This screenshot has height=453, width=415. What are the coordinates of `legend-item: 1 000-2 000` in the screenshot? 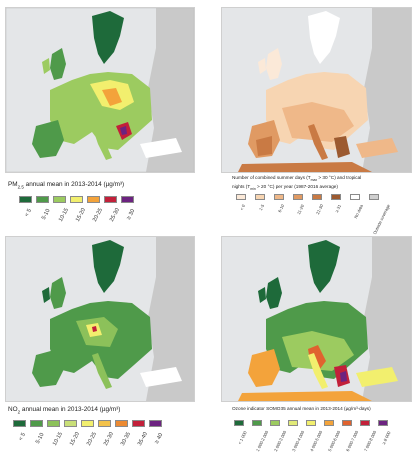 It's located at (260, 436).